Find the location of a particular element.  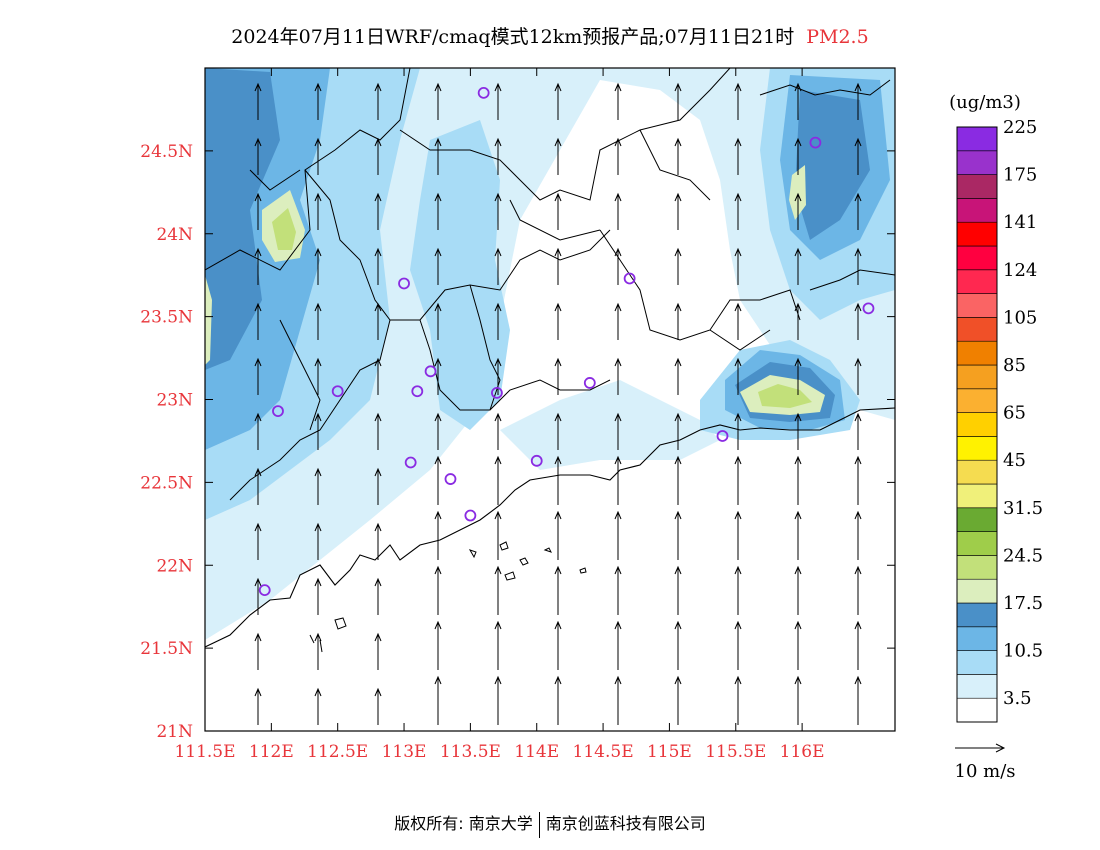

field-dark-blue-ne is located at coordinates (832, 165).